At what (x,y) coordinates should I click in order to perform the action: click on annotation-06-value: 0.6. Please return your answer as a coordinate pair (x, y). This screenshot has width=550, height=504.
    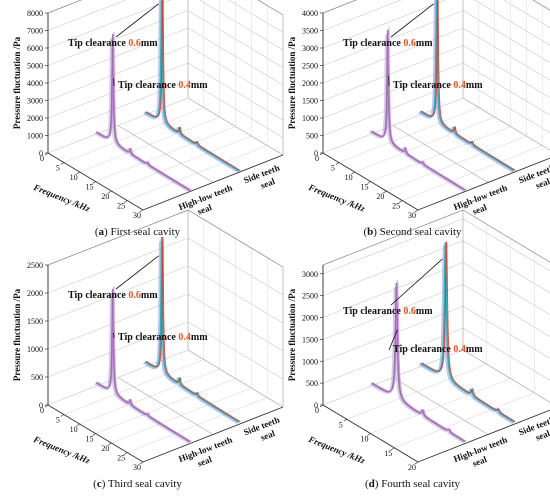
    Looking at the image, I should click on (134, 295).